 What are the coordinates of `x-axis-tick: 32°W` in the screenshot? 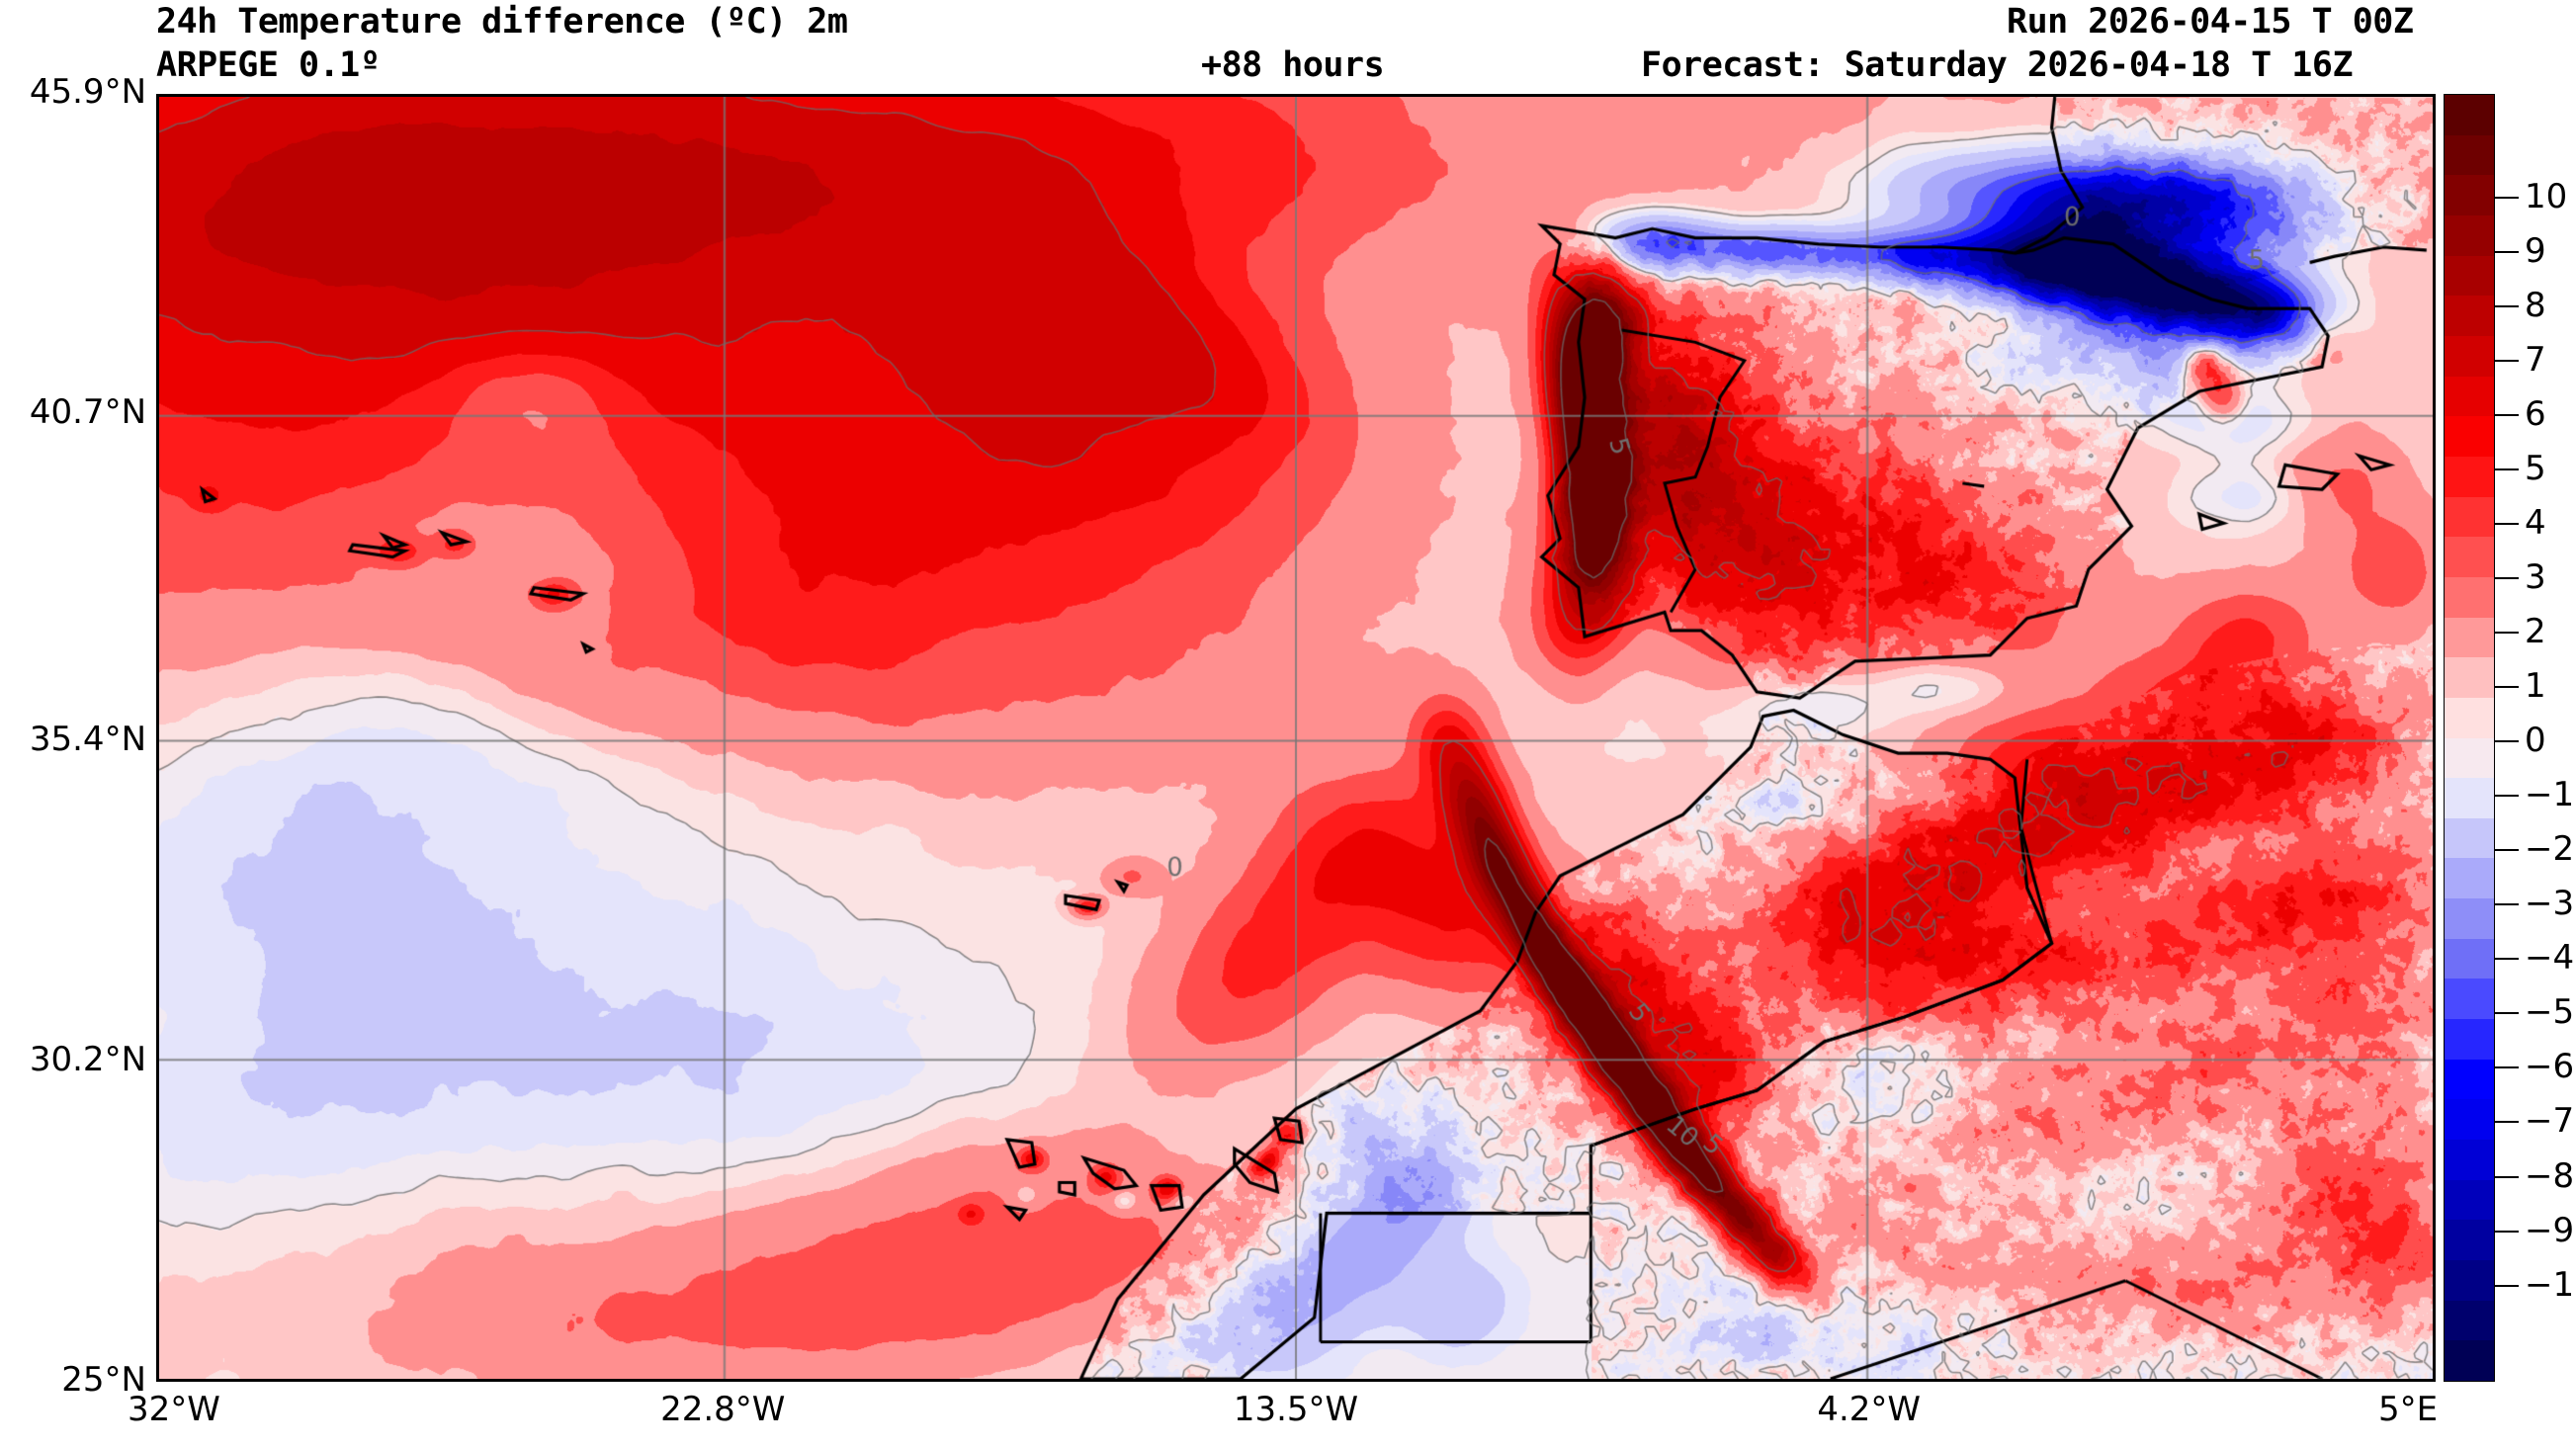 It's located at (174, 1409).